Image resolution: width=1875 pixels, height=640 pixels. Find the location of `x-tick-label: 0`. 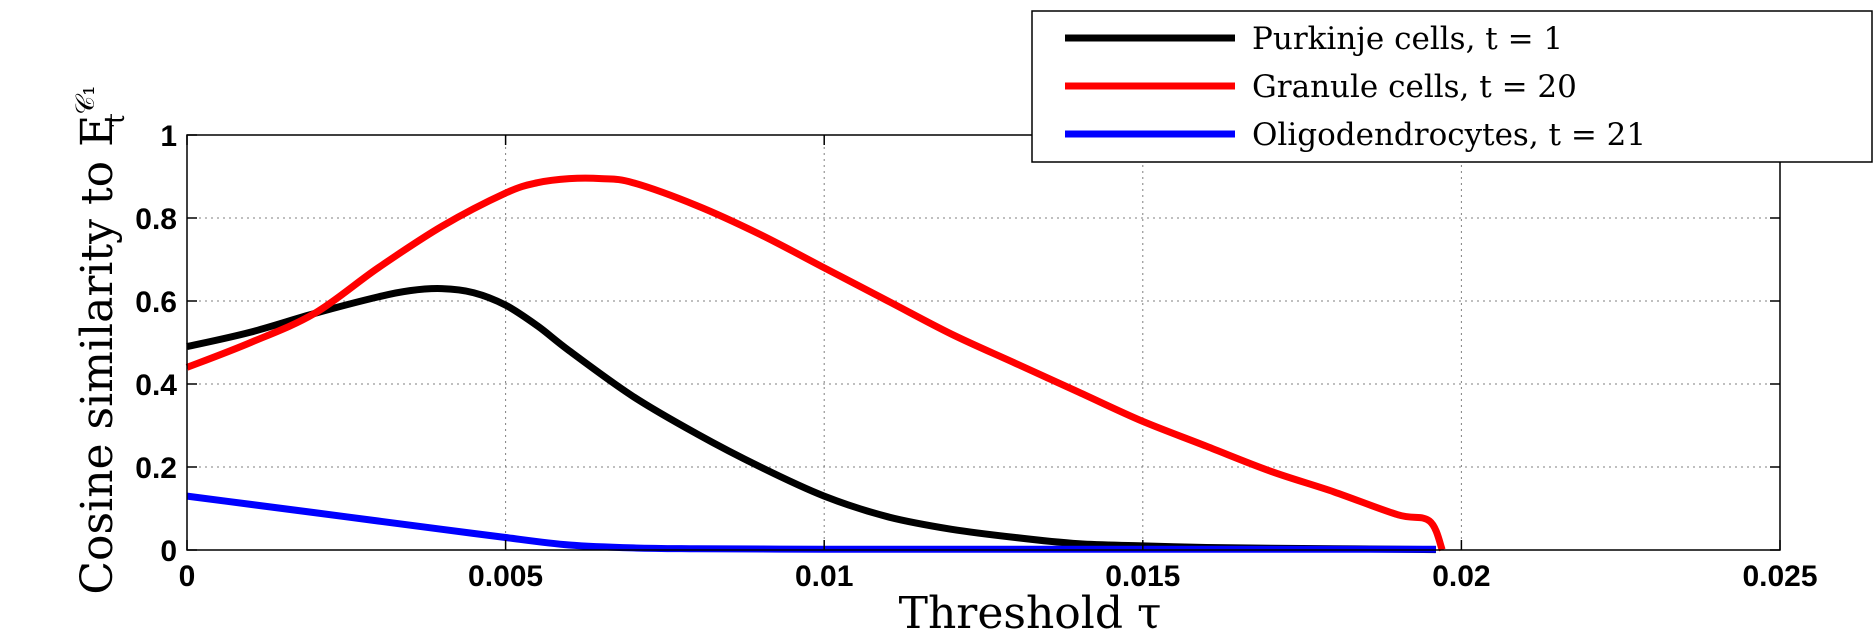

x-tick-label: 0 is located at coordinates (187, 576).